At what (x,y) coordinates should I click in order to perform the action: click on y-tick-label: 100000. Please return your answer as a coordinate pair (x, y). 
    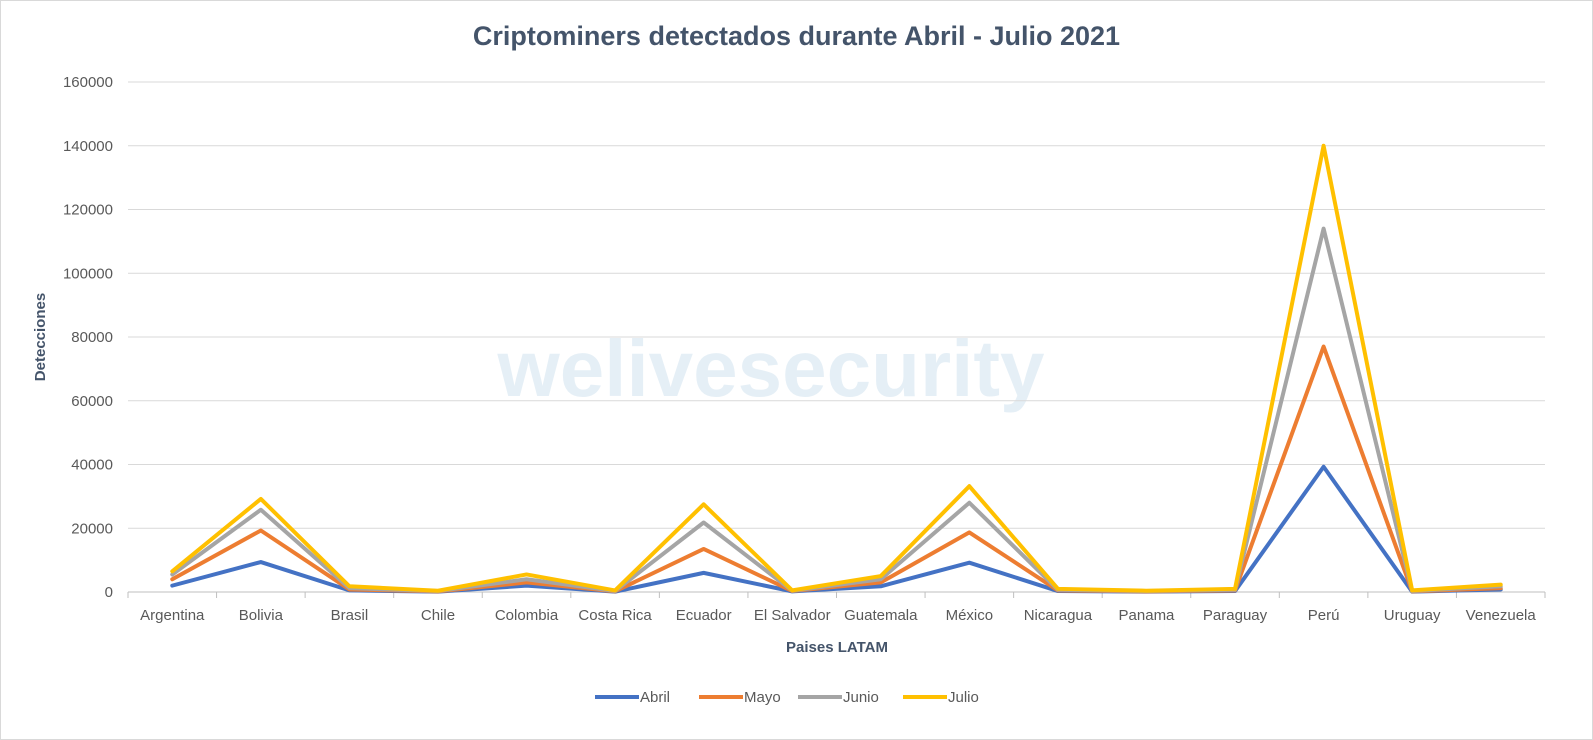
    Looking at the image, I should click on (88, 273).